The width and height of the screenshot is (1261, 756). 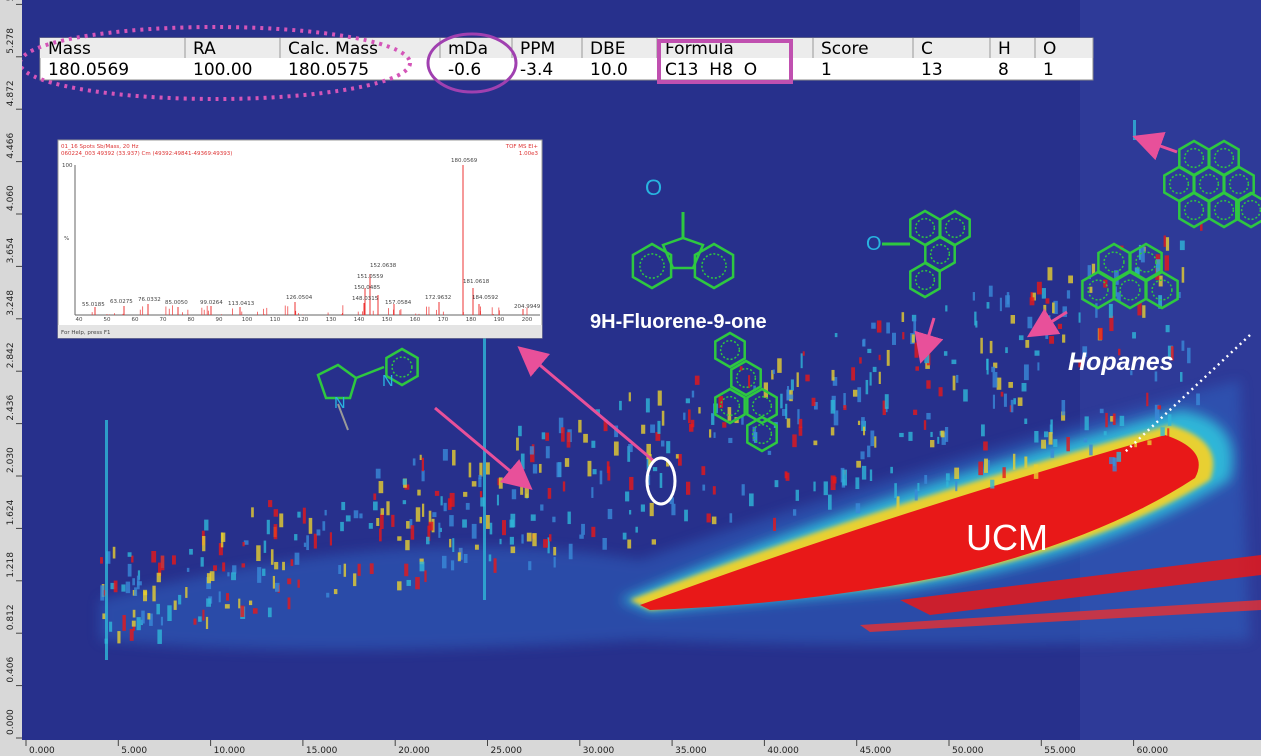 I want to click on y-tick-label: 4.872, so click(x=11, y=93).